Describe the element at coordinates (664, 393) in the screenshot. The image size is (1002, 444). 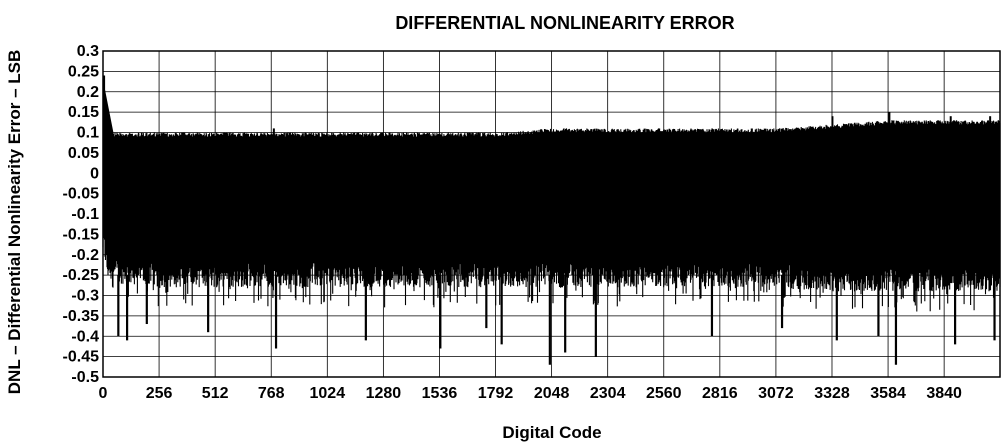
I see `x-tick-label: 2560` at that location.